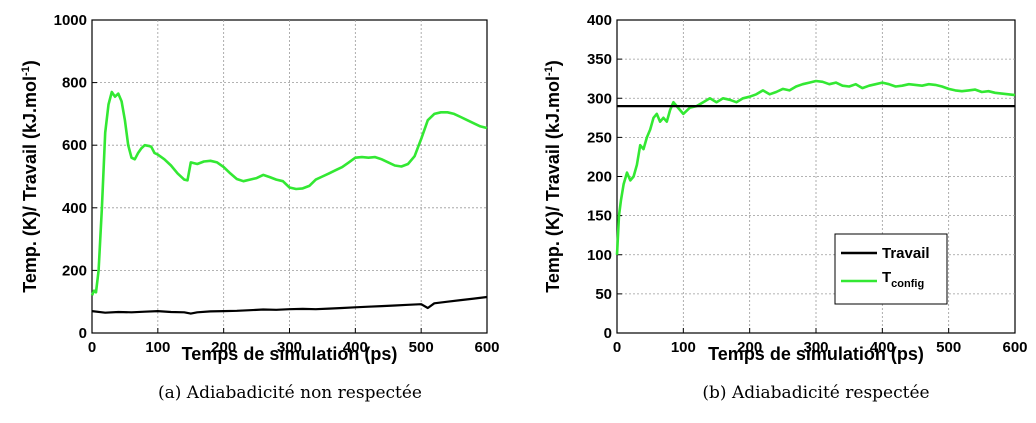 The height and width of the screenshot is (423, 1036). I want to click on legend-label-tconfig: Tconfig, so click(903, 279).